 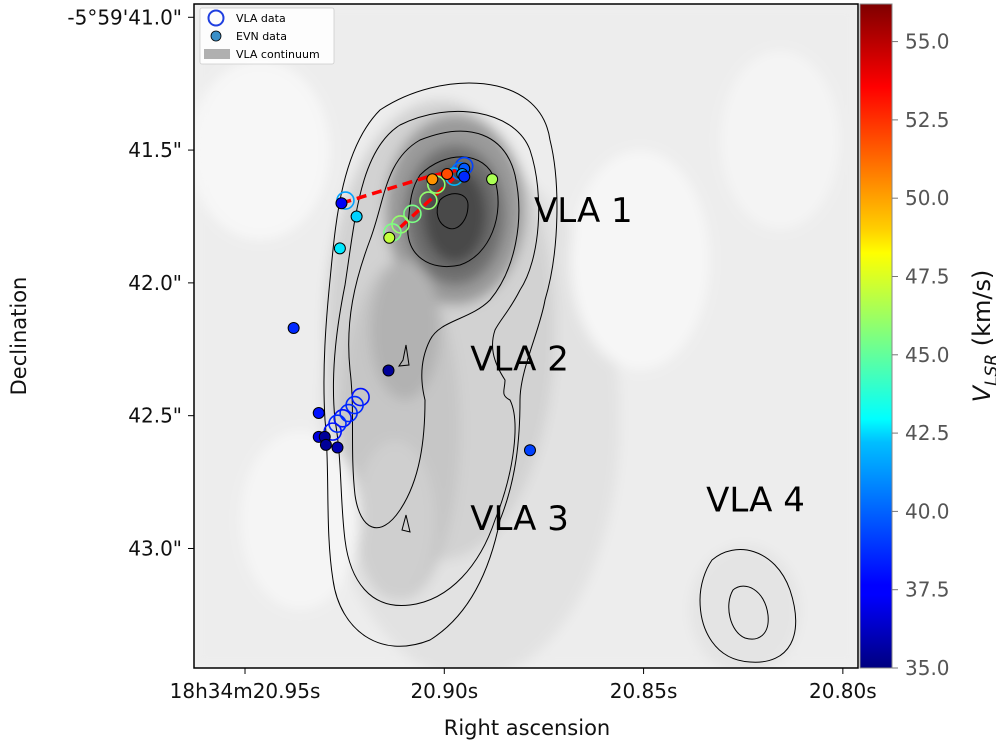 I want to click on colorbar-tick-label: 55.0, so click(x=927, y=42).